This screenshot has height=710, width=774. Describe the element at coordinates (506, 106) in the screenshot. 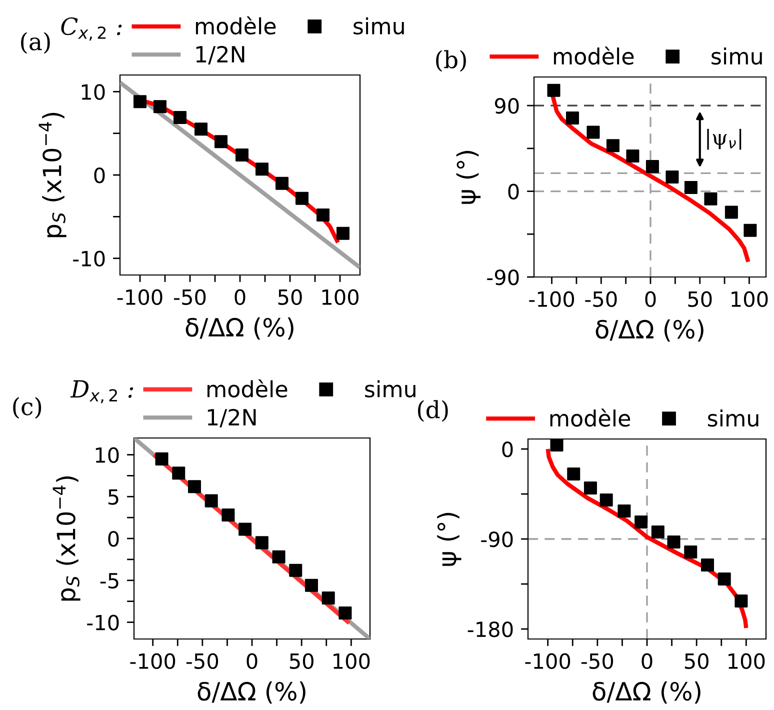

I see `y-tick-label: 90` at that location.